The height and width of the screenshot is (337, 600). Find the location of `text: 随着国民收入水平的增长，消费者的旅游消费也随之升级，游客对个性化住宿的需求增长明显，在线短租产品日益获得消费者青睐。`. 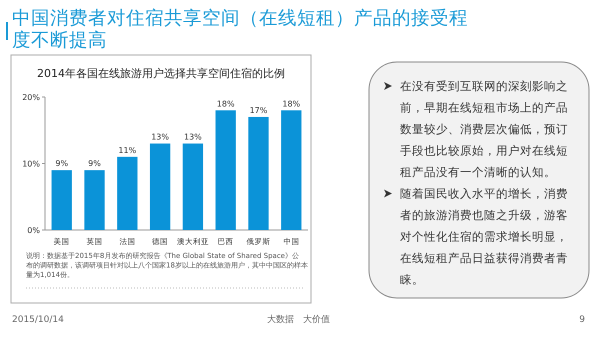

text: 随着国民收入水平的增长，消费者的旅游消费也随之升级，游客对个性化住宿的需求增长明显，在线短租产品日益获得消费者青睐。 is located at coordinates (484, 236).